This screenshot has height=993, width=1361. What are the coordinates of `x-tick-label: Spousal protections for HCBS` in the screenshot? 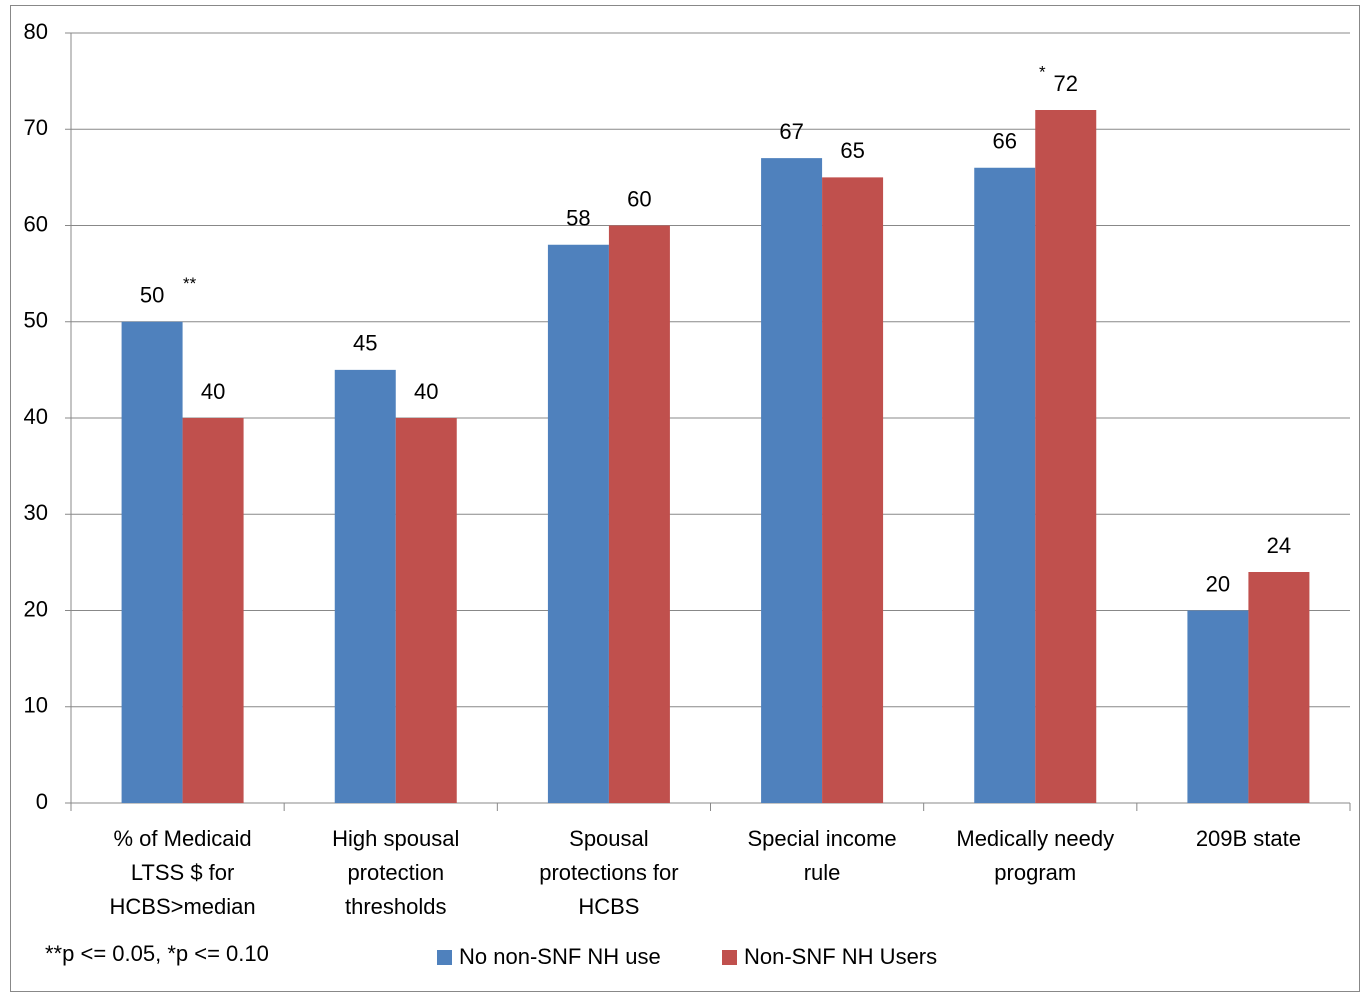 It's located at (609, 872).